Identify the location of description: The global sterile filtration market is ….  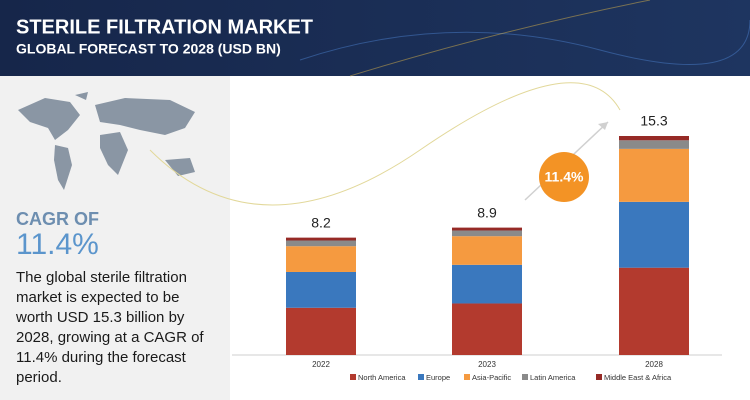
(110, 327).